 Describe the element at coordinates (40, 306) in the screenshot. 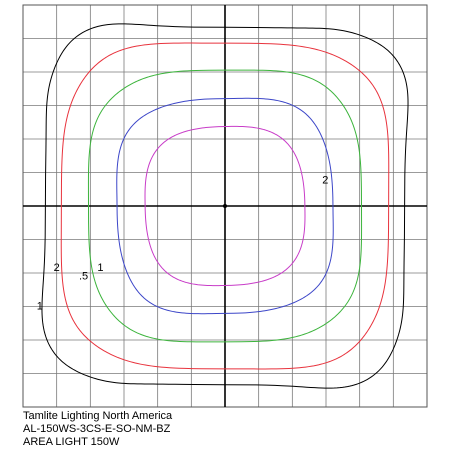

I see `contour-label-4: 1` at that location.